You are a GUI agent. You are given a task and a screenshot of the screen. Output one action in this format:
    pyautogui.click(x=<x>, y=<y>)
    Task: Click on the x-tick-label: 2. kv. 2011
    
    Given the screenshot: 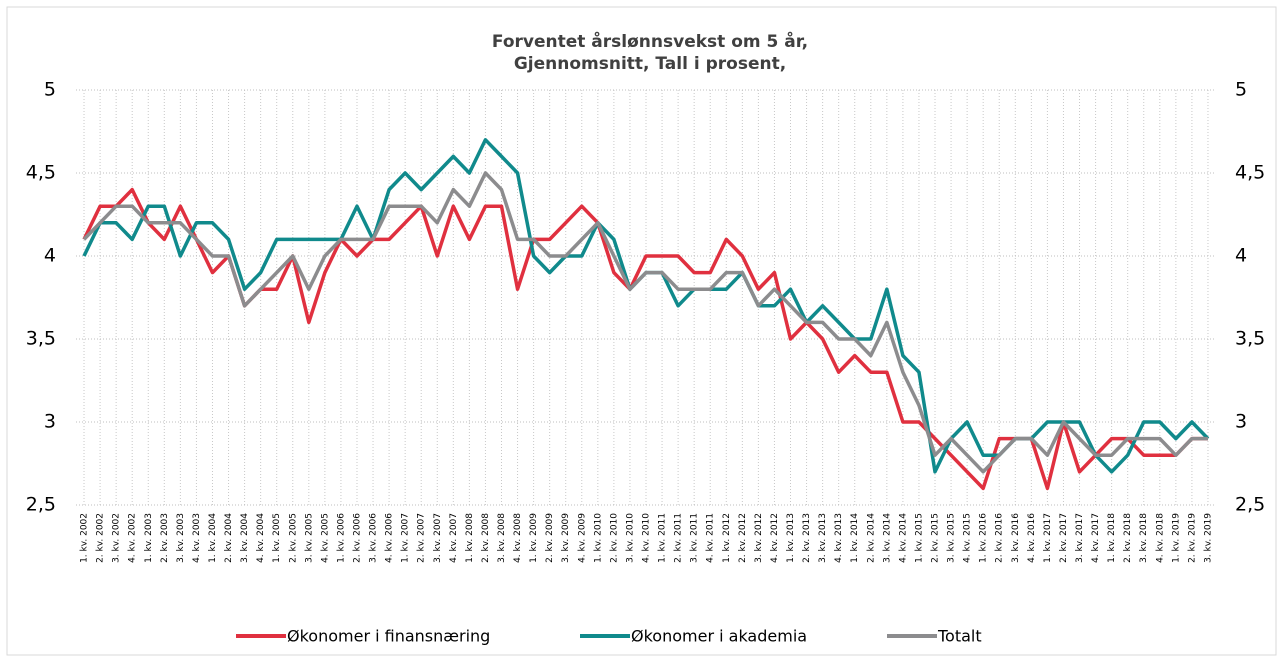 What is the action you would take?
    pyautogui.click(x=679, y=538)
    